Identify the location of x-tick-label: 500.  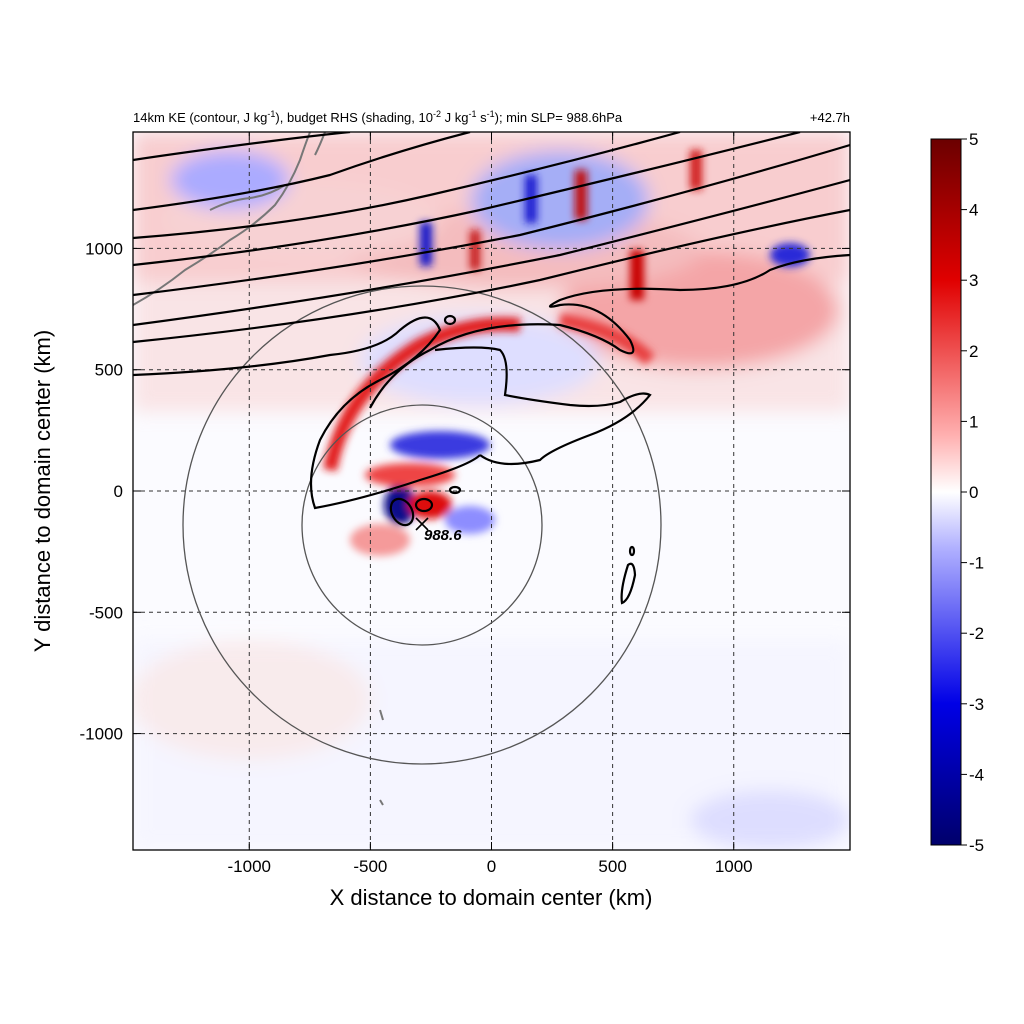
(612, 866).